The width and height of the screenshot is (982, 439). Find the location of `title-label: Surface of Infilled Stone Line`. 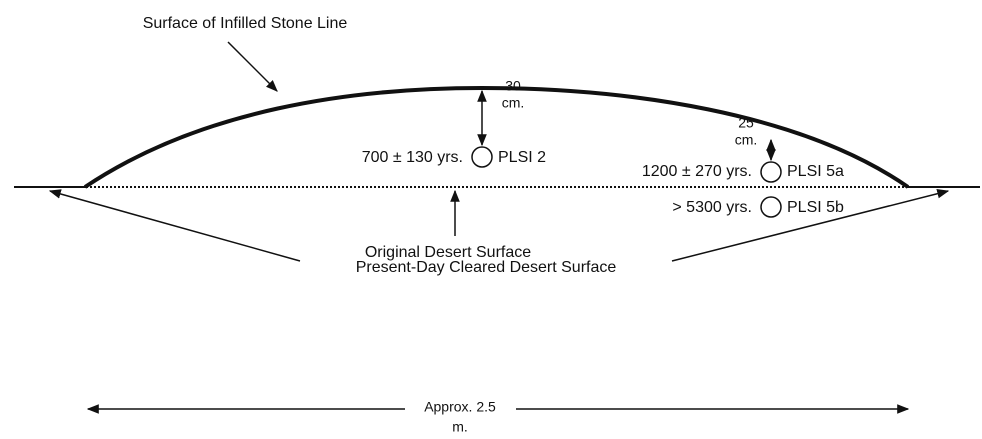

title-label: Surface of Infilled Stone Line is located at coordinates (245, 23).